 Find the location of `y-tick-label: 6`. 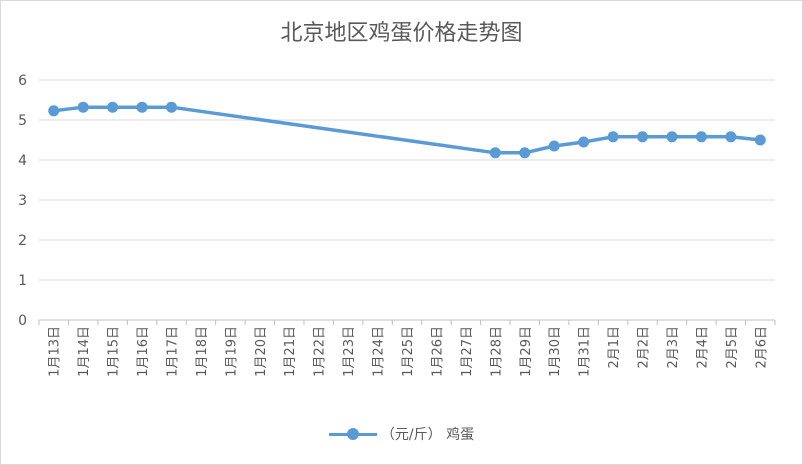

y-tick-label: 6 is located at coordinates (22, 81).